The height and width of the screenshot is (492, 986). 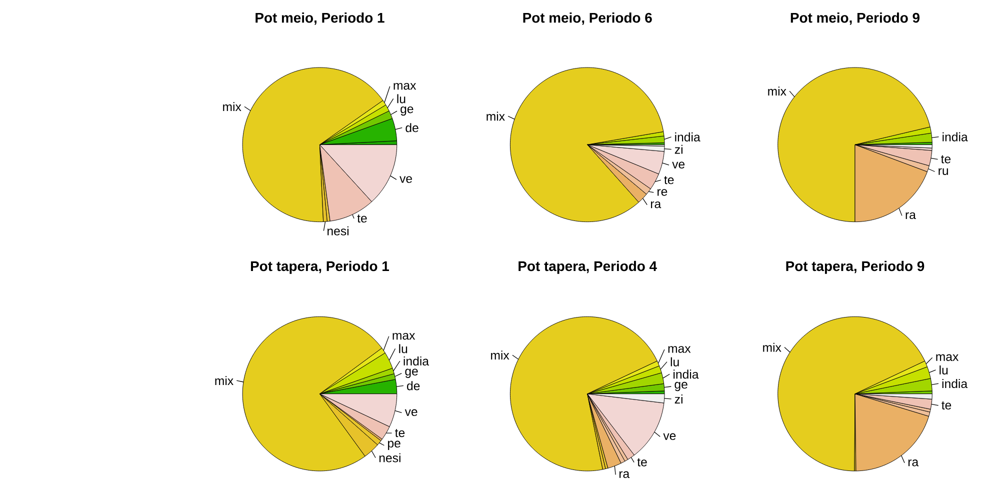 I want to click on chart-title: Pot meio, Periodo 1, so click(x=320, y=18).